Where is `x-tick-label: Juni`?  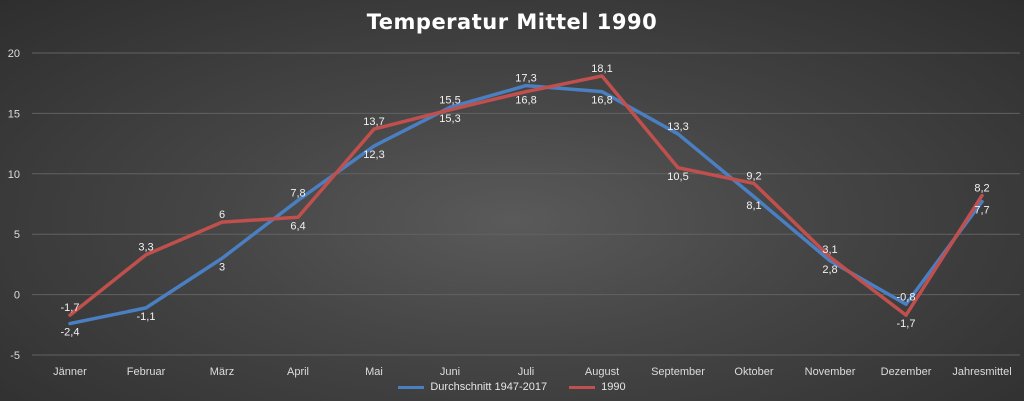 x-tick-label: Juni is located at coordinates (450, 372).